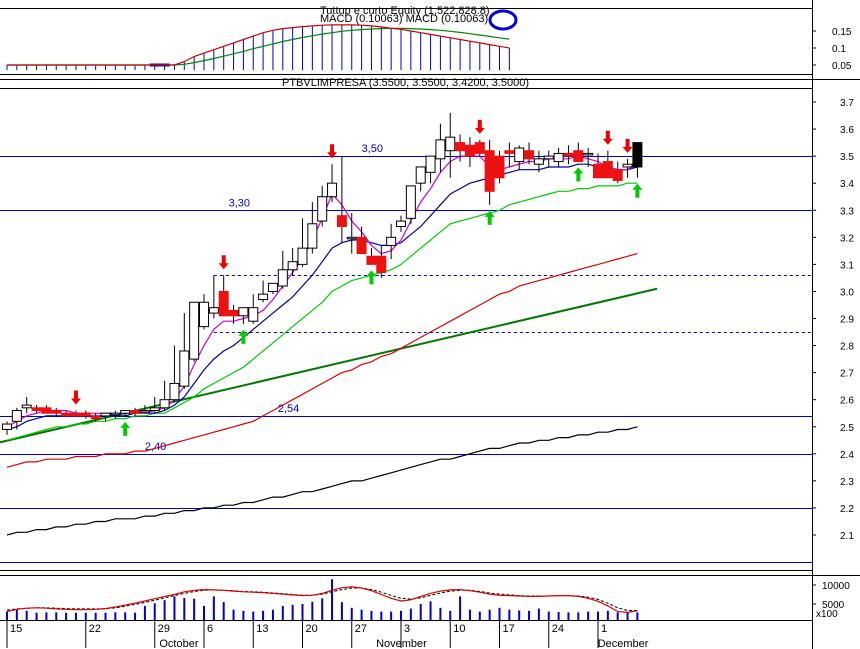 This screenshot has height=649, width=860. Describe the element at coordinates (847, 103) in the screenshot. I see `price-tick-label: 3.7` at that location.